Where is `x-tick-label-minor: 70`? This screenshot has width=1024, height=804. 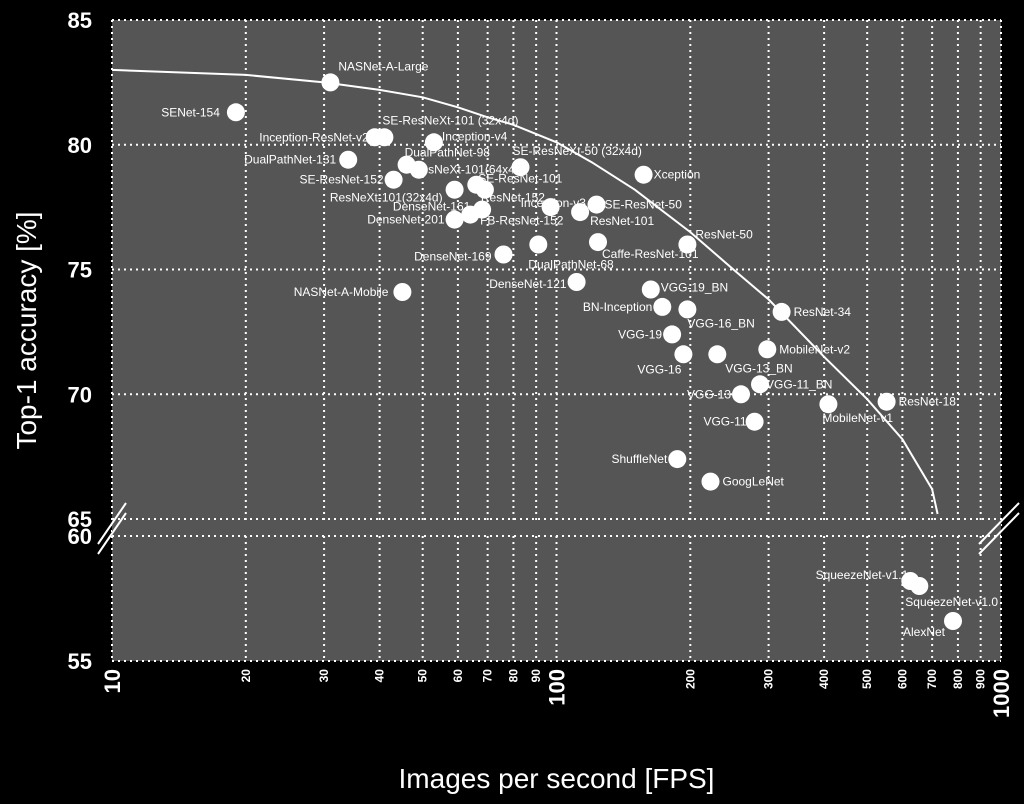 x-tick-label-minor: 70 is located at coordinates (488, 676).